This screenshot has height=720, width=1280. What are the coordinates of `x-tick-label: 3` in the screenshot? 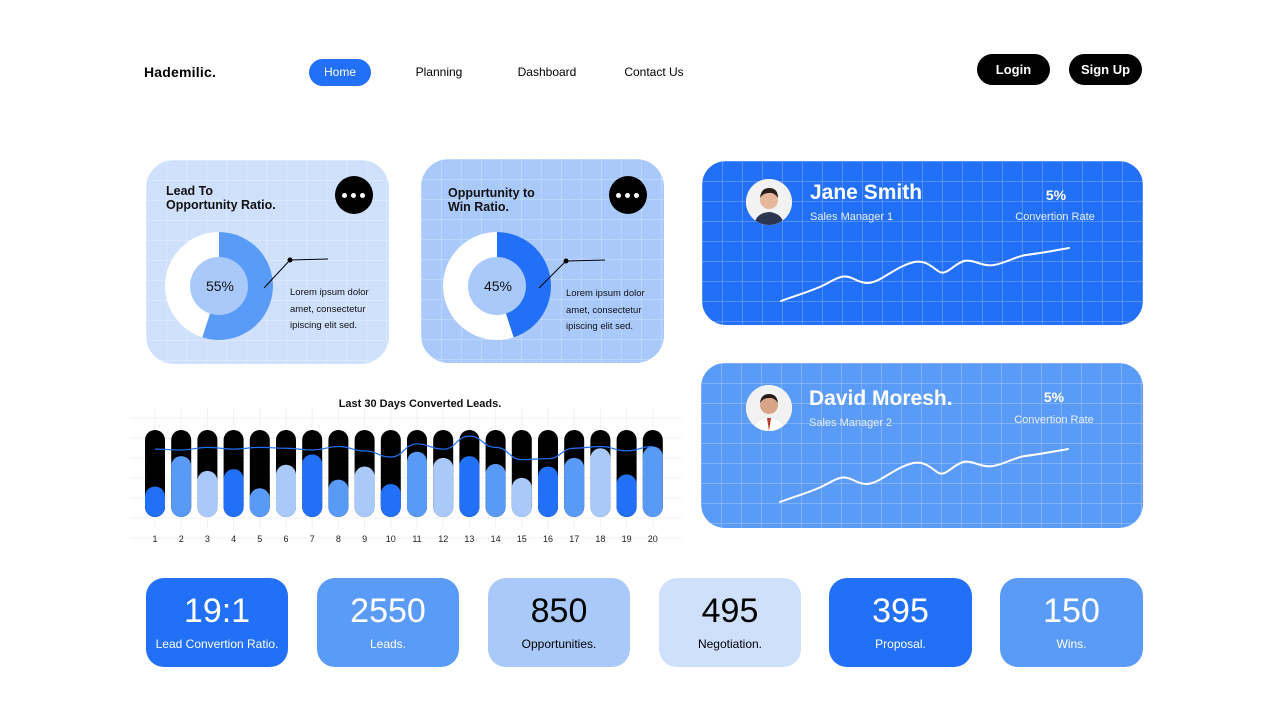 It's located at (207, 539).